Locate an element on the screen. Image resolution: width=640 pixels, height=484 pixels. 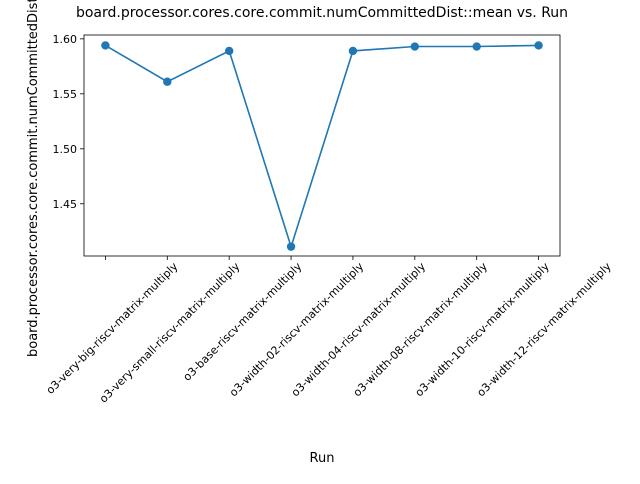
y-tick-label: 1.60 is located at coordinates (65, 39).